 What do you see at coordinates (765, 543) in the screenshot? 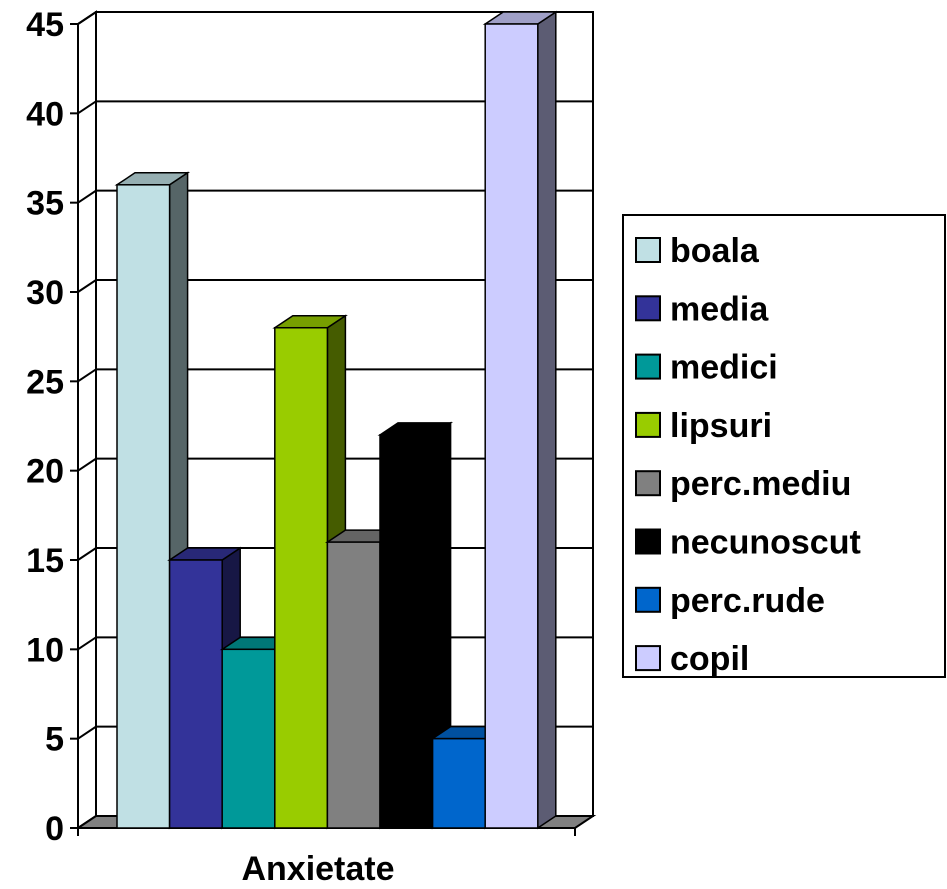
I see `legend-label: necunoscut` at bounding box center [765, 543].